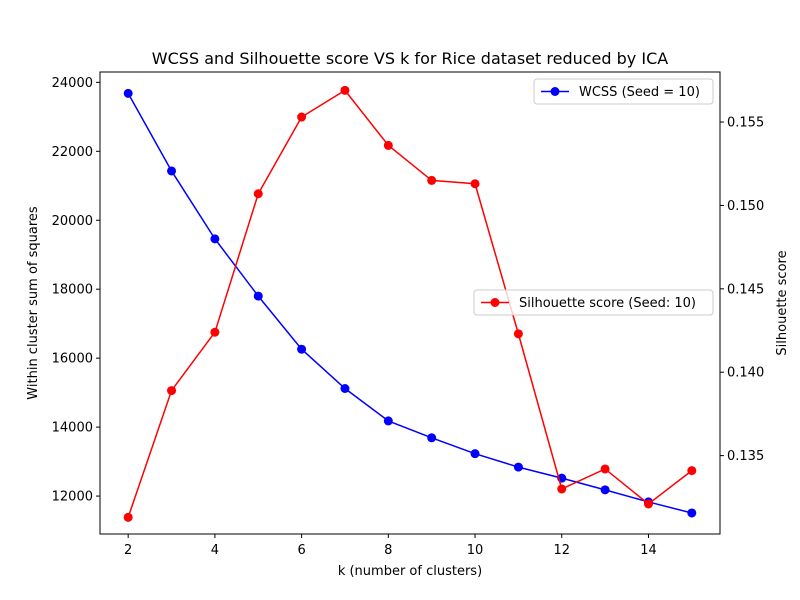 The height and width of the screenshot is (600, 800). Describe the element at coordinates (495, 302) in the screenshot. I see `legend-silhouette-marker` at that location.